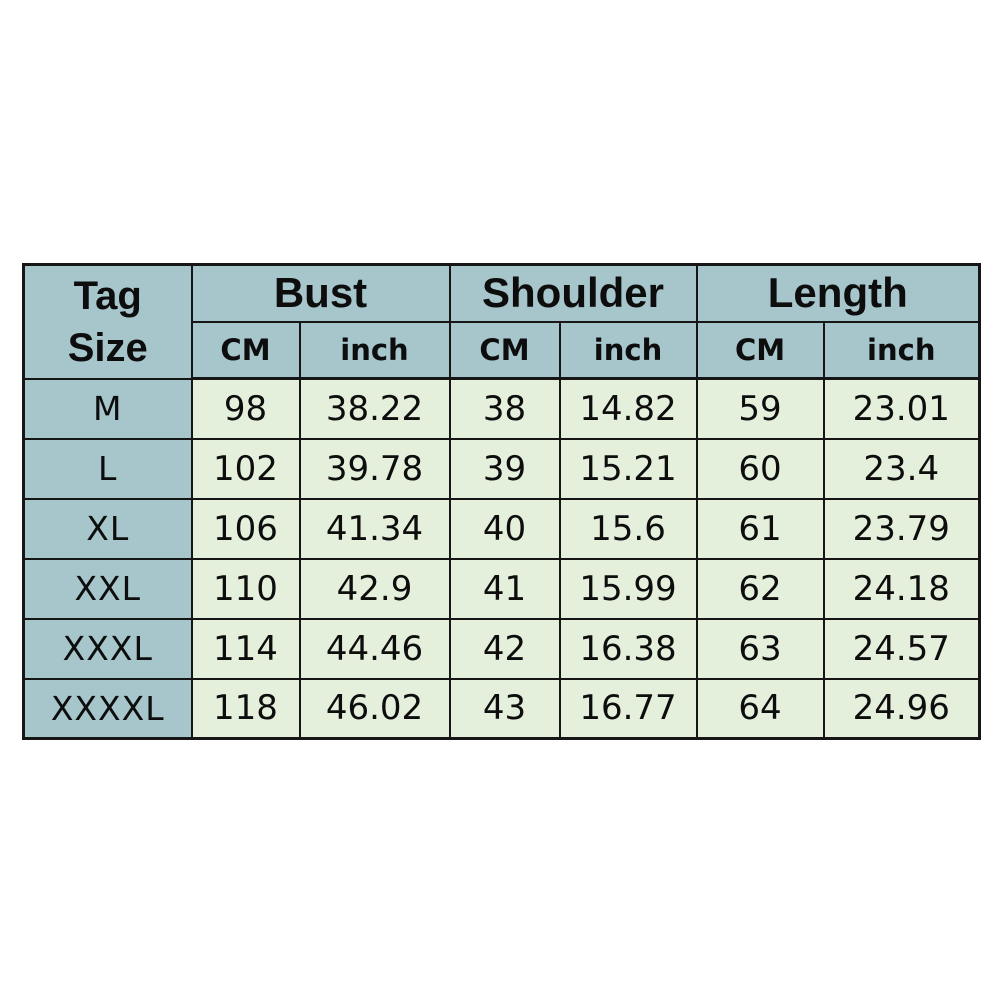 The image size is (1002, 1002). Describe the element at coordinates (107, 648) in the screenshot. I see `size-label: XXXL` at that location.